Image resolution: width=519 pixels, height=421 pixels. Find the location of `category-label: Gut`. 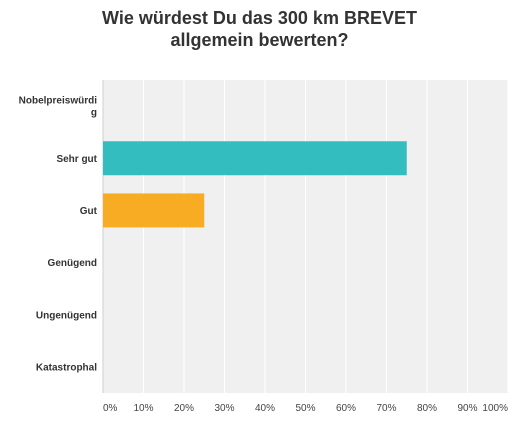

category-label: Gut is located at coordinates (89, 211).